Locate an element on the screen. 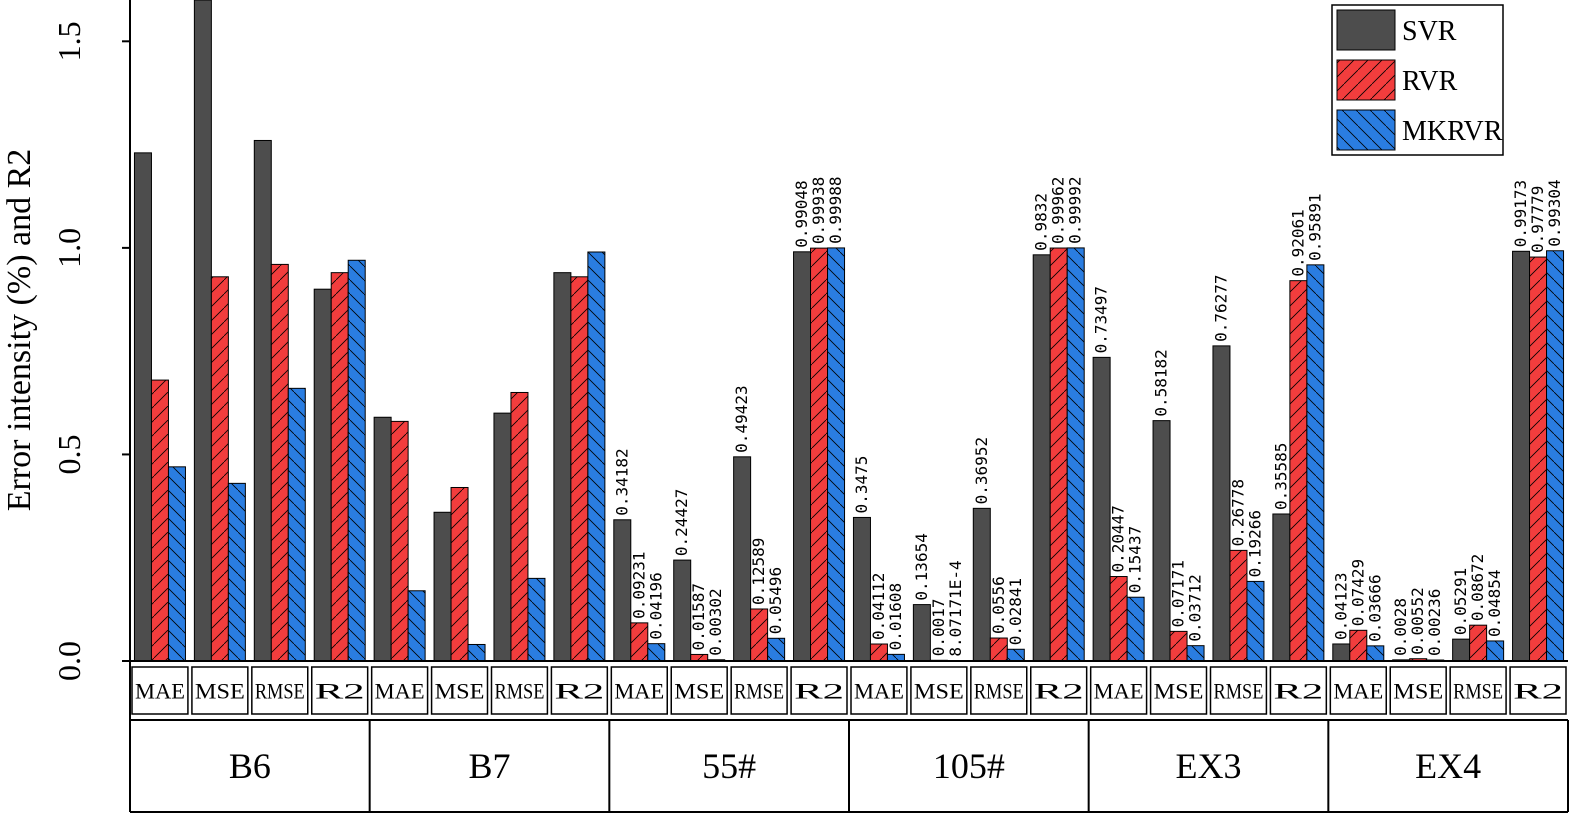 The image size is (1570, 817). group-label: B6 is located at coordinates (250, 766).